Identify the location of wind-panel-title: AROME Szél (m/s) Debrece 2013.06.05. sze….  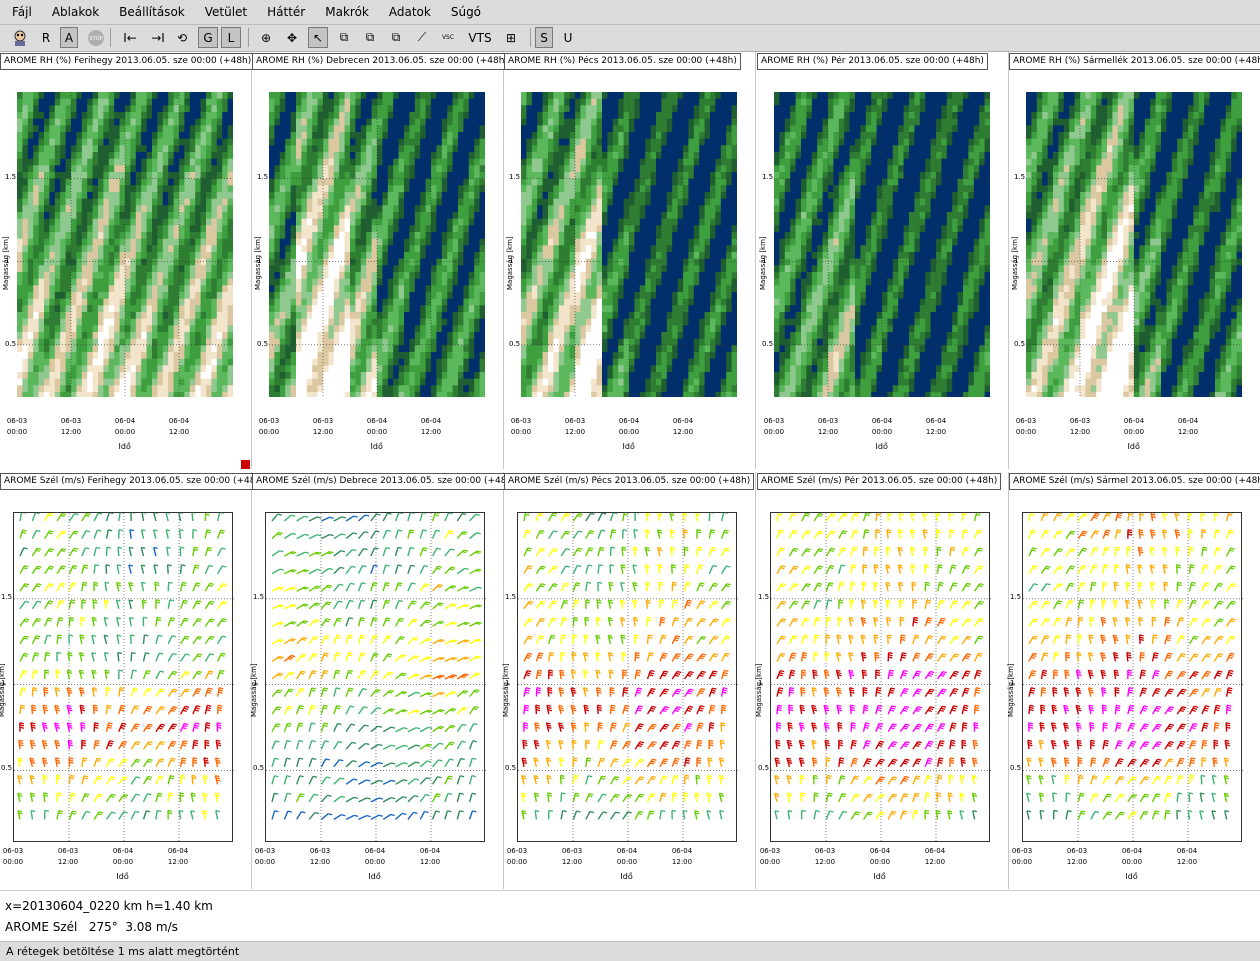
(386, 481).